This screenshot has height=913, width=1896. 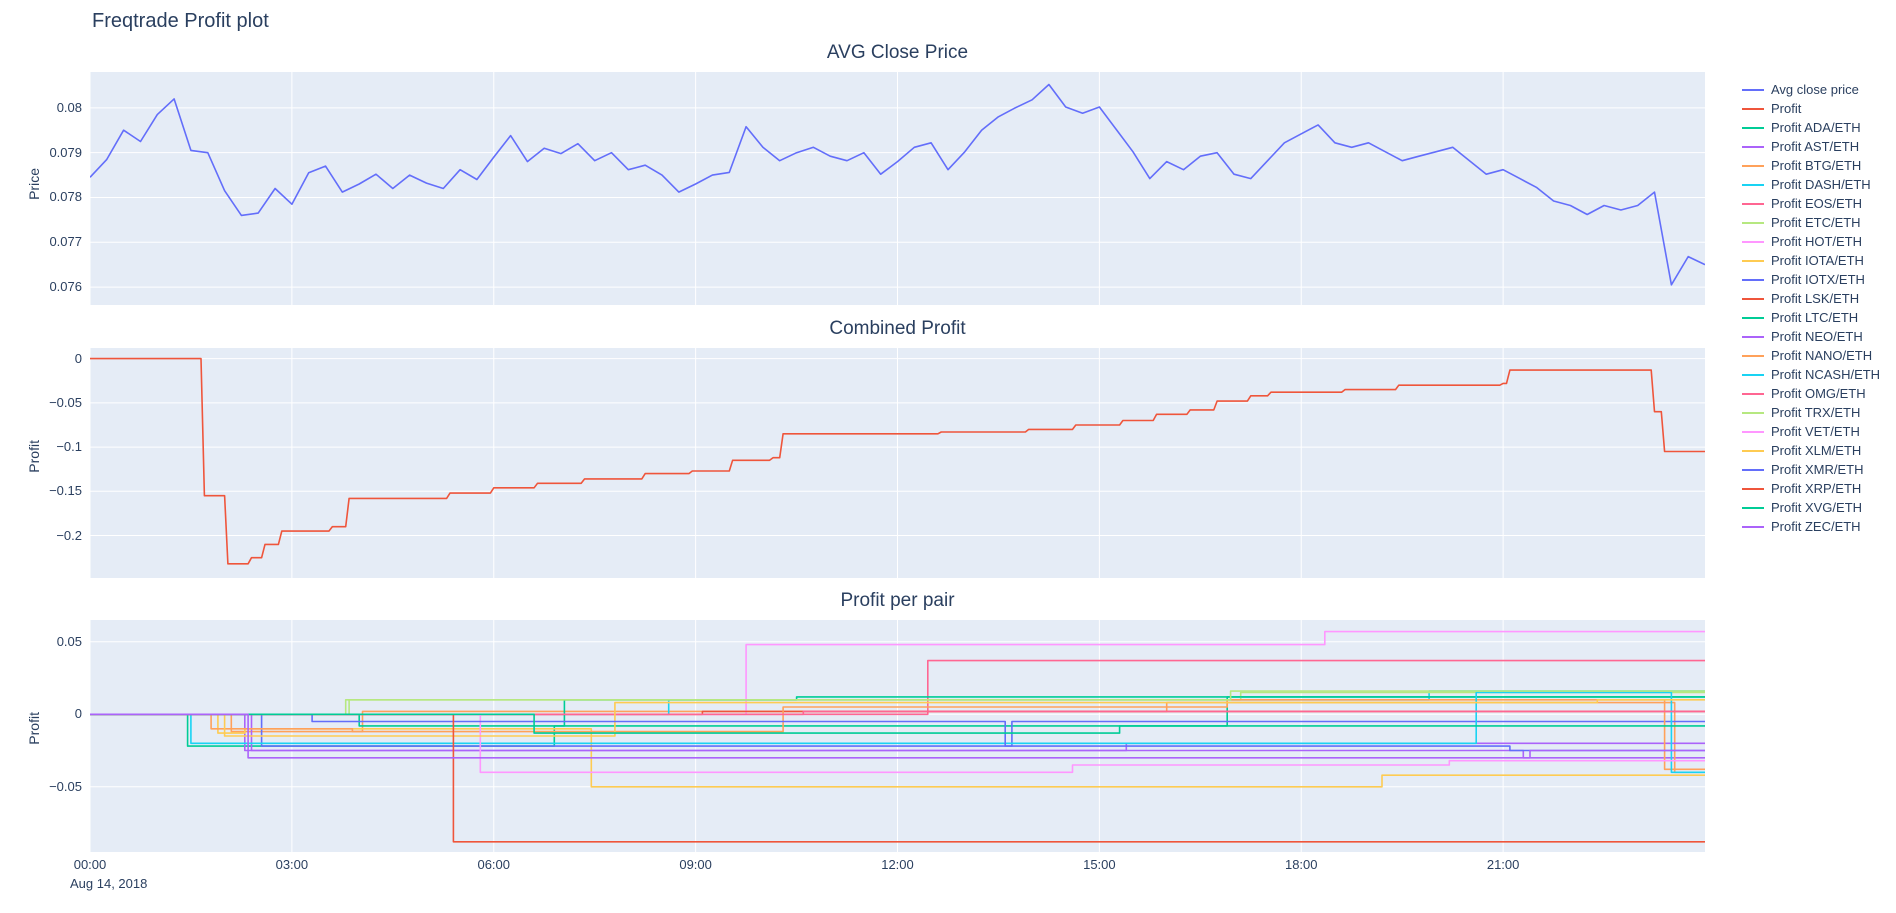 What do you see at coordinates (1818, 393) in the screenshot?
I see `legend-item-label: Profit OMG/ETH` at bounding box center [1818, 393].